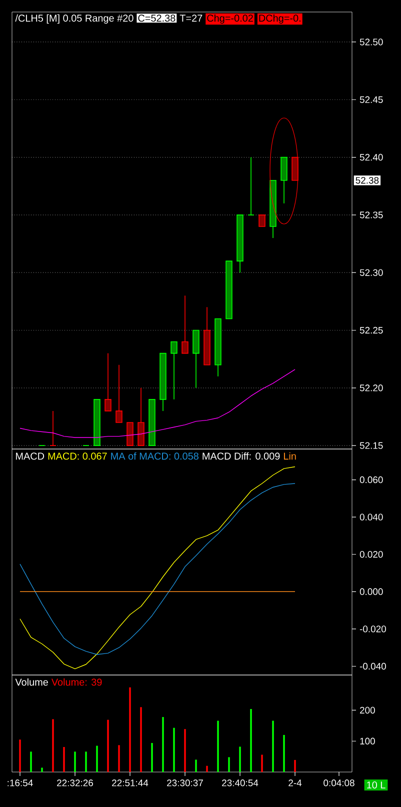  Describe the element at coordinates (74, 19) in the screenshot. I see `chart-title: /CLH5 [M] 0.05 Range #20` at that location.